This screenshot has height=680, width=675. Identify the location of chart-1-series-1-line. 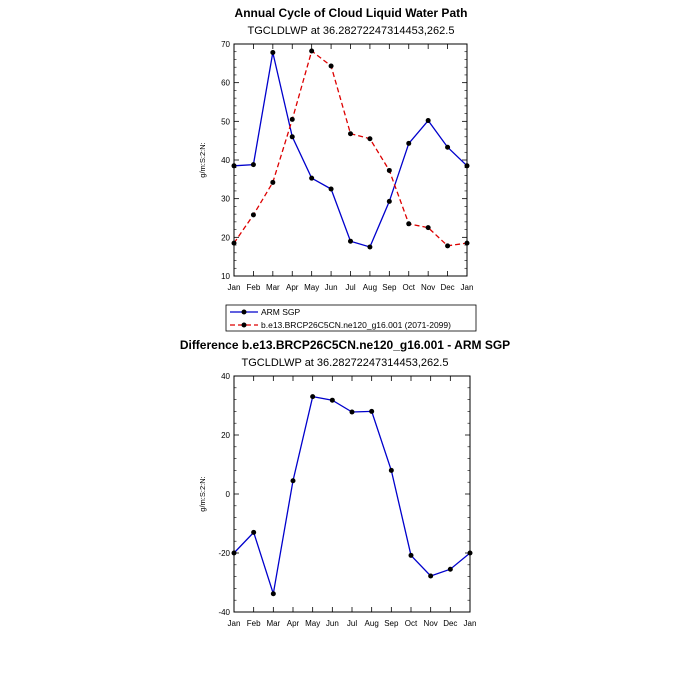
(350, 150).